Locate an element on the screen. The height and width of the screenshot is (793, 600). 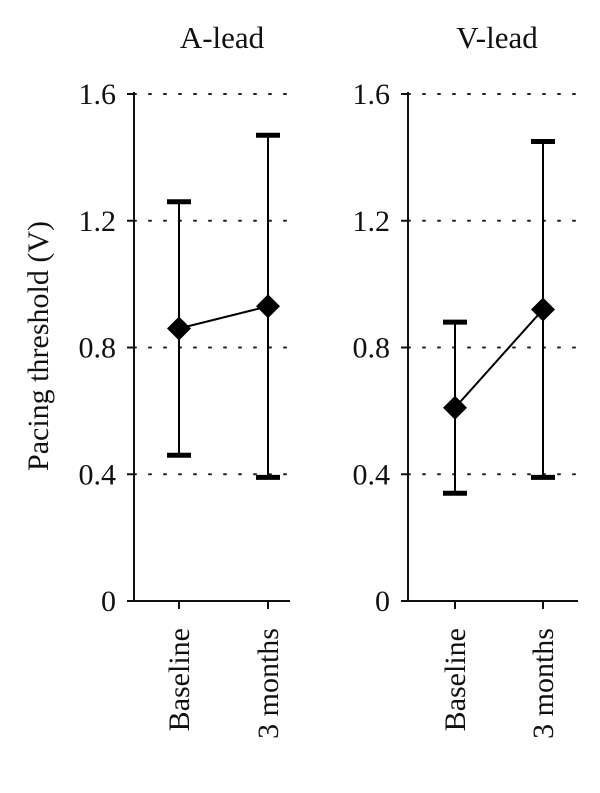
y-axis-label: Pacing threshold (V) is located at coordinates (38, 346).